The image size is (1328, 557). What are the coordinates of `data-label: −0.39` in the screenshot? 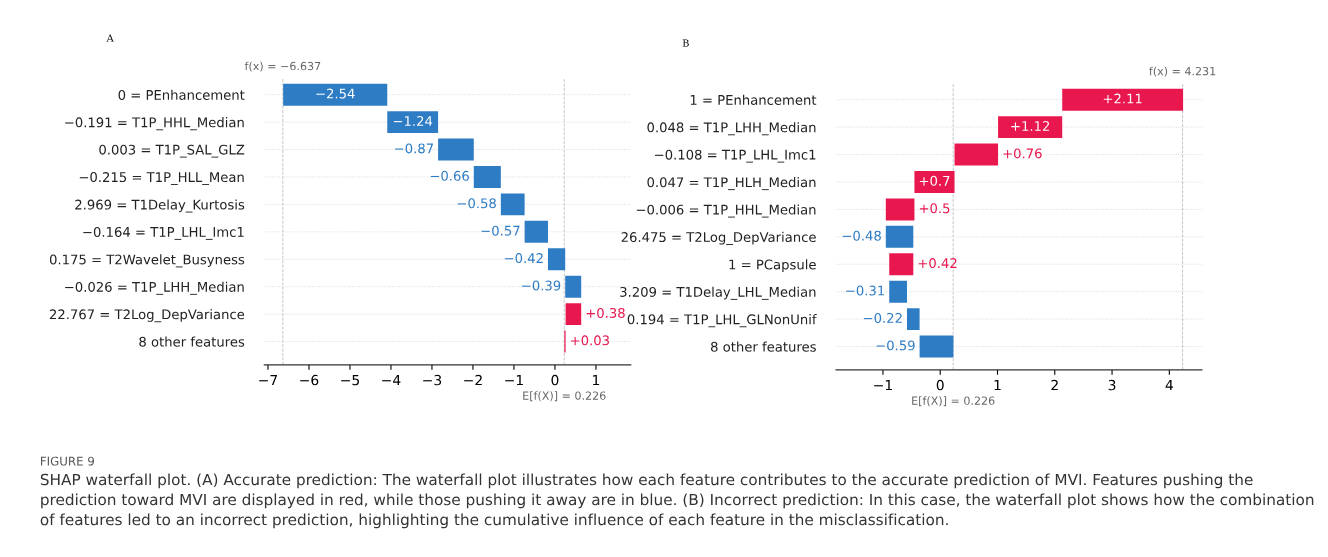 It's located at (541, 285).